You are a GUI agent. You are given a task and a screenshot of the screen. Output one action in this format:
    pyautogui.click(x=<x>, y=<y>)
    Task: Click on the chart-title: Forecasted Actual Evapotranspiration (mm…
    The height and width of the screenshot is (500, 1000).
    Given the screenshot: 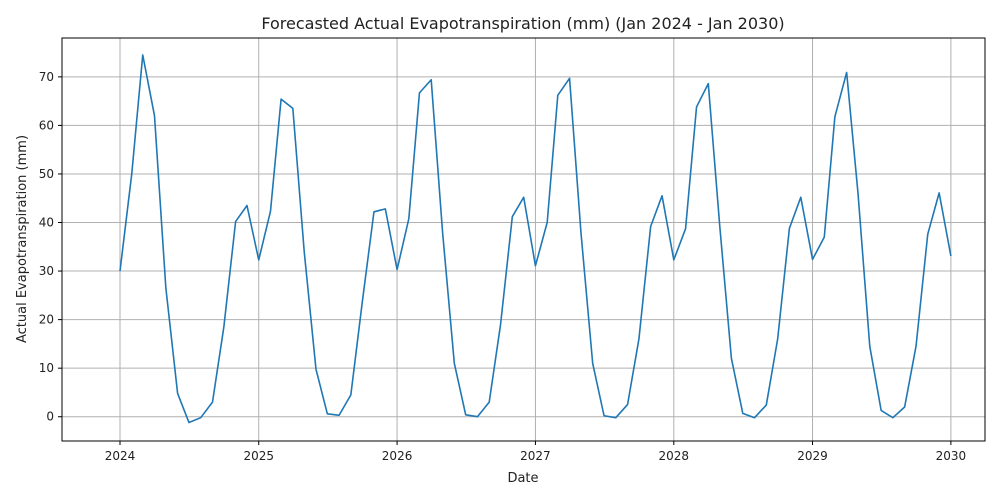 What is the action you would take?
    pyautogui.click(x=522, y=23)
    